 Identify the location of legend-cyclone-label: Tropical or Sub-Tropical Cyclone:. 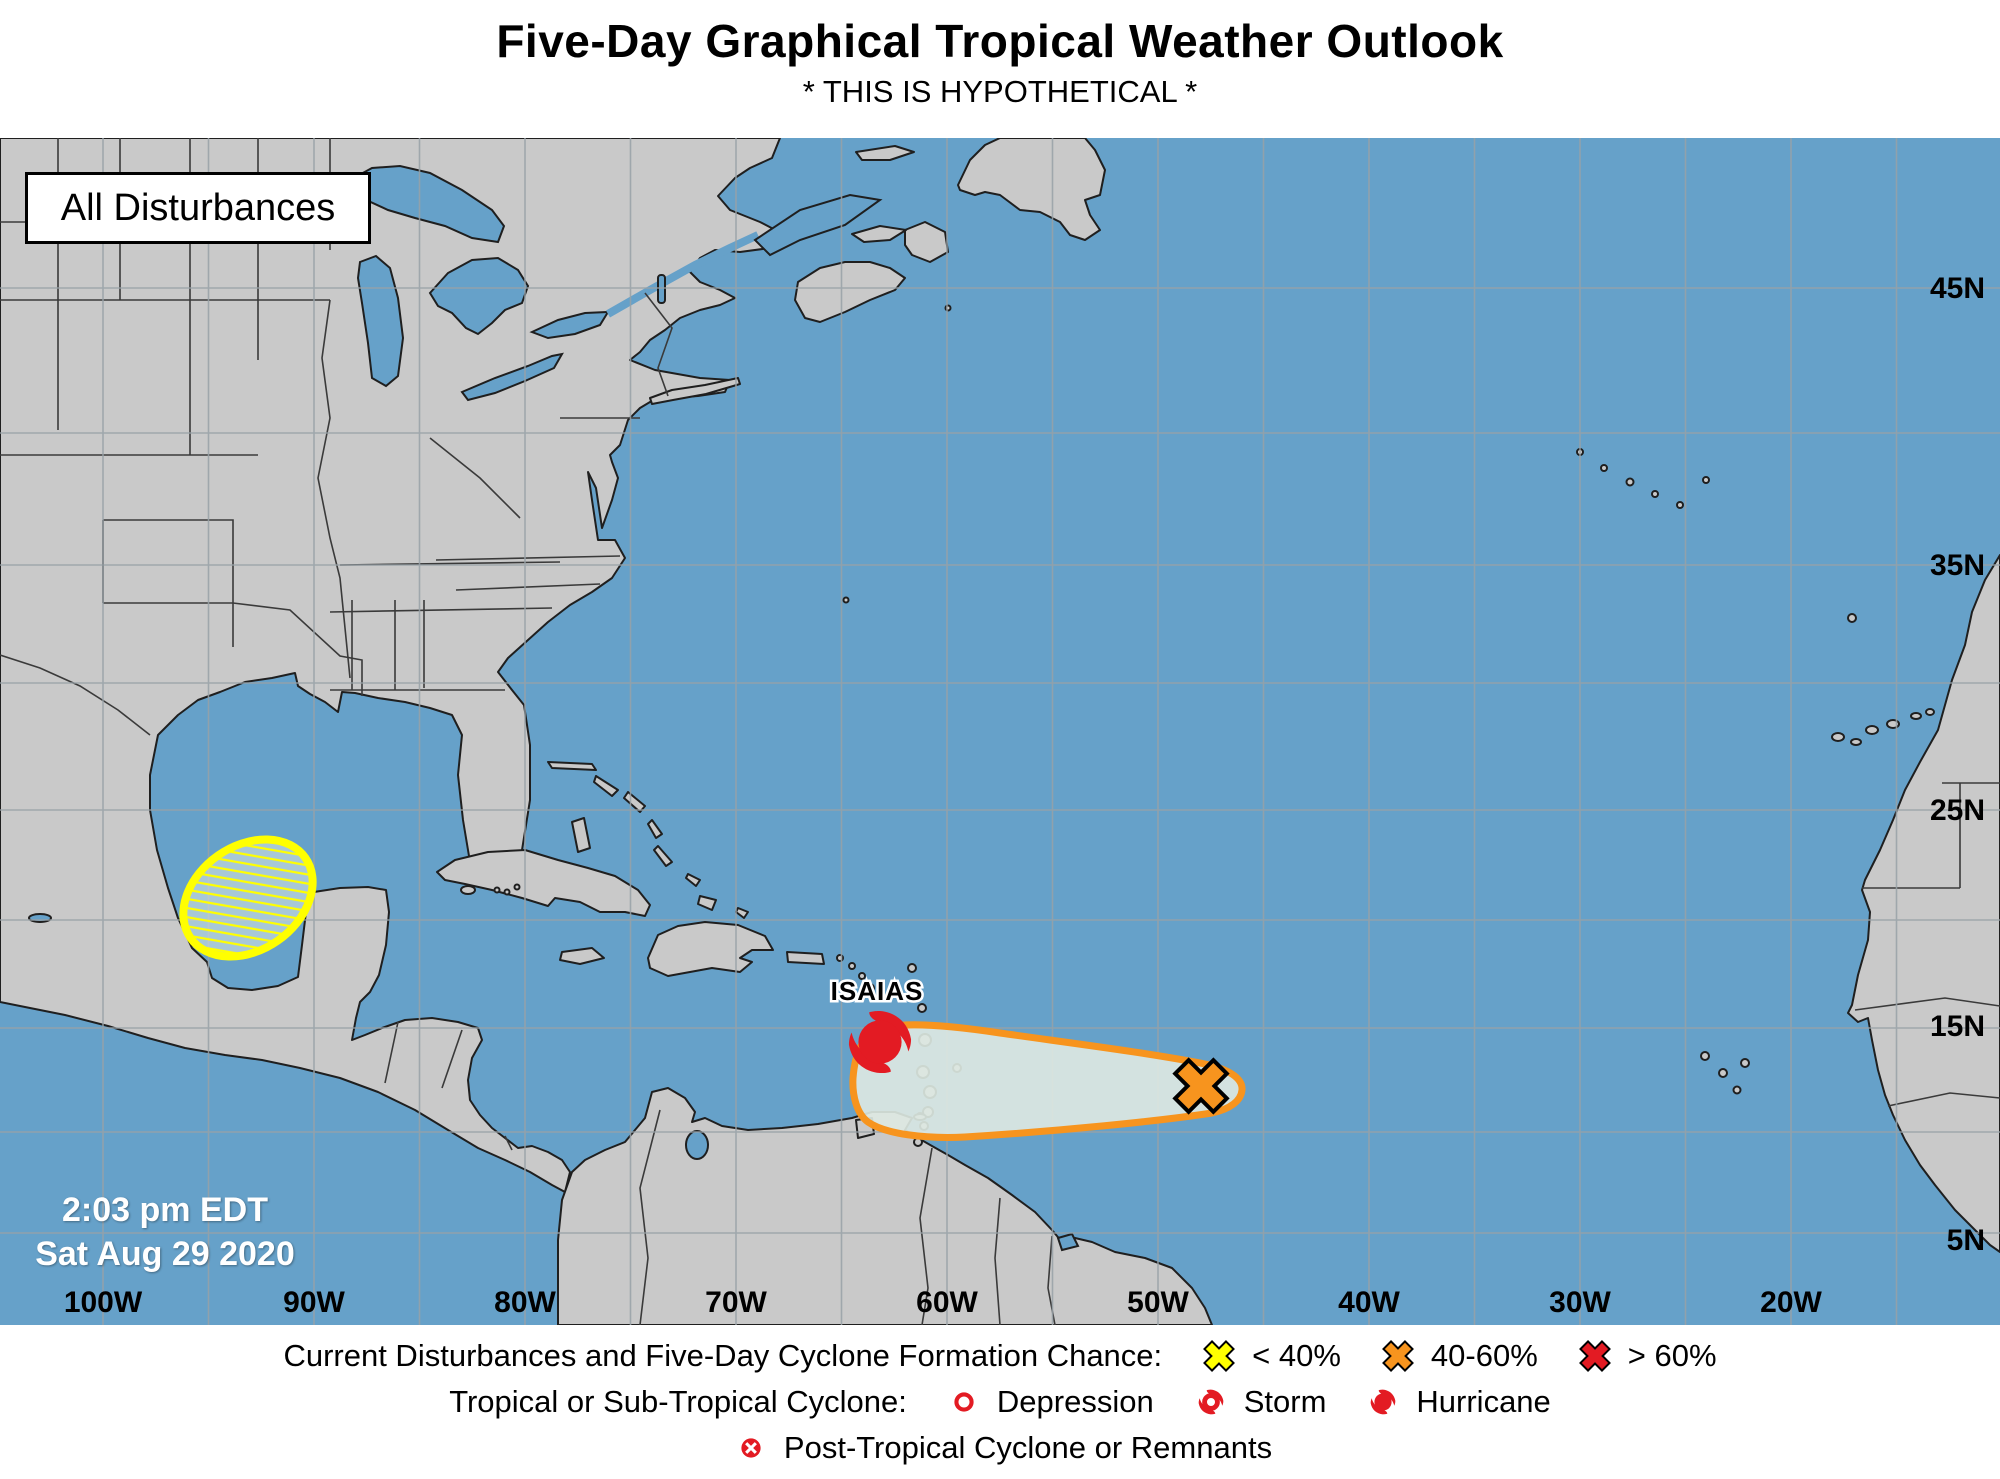
(678, 1401).